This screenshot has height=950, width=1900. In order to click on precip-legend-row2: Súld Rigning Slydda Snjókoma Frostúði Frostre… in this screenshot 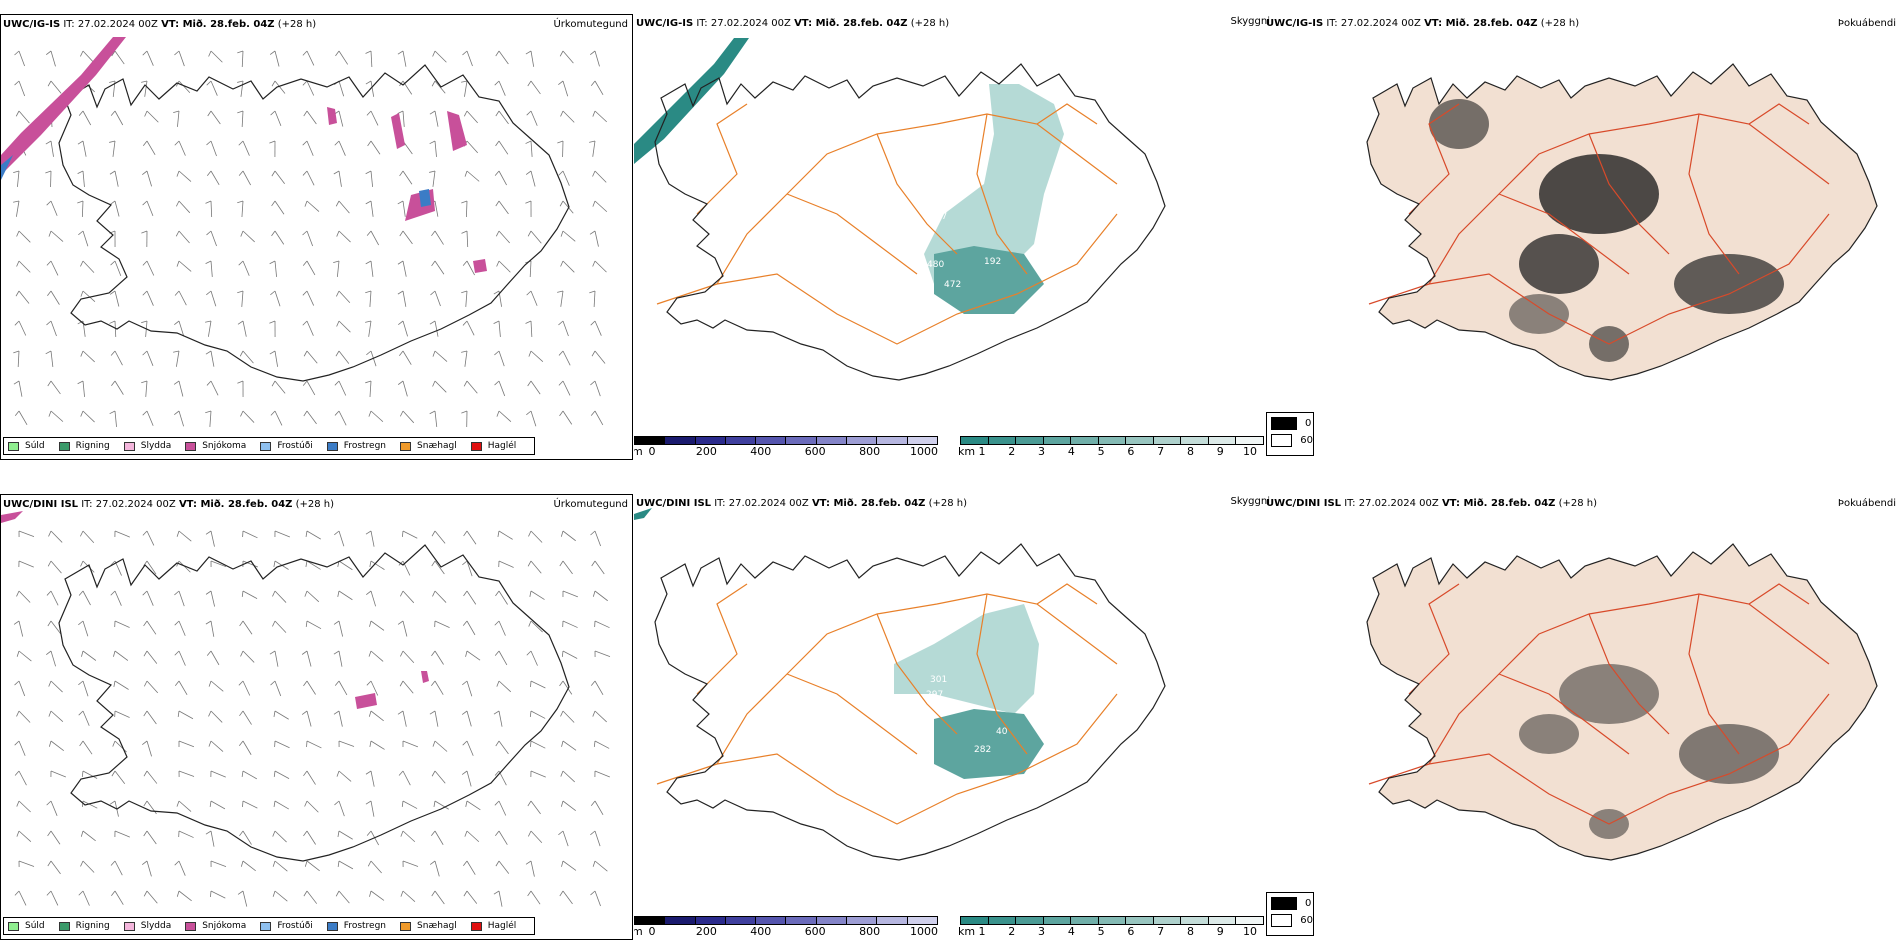, I will do `click(269, 926)`.